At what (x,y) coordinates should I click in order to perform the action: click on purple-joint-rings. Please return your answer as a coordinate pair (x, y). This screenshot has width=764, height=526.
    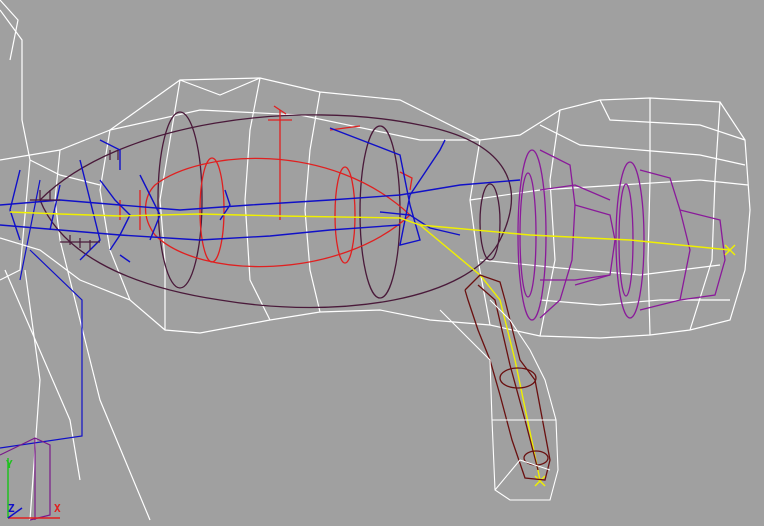
    Looking at the image, I should click on (621, 235).